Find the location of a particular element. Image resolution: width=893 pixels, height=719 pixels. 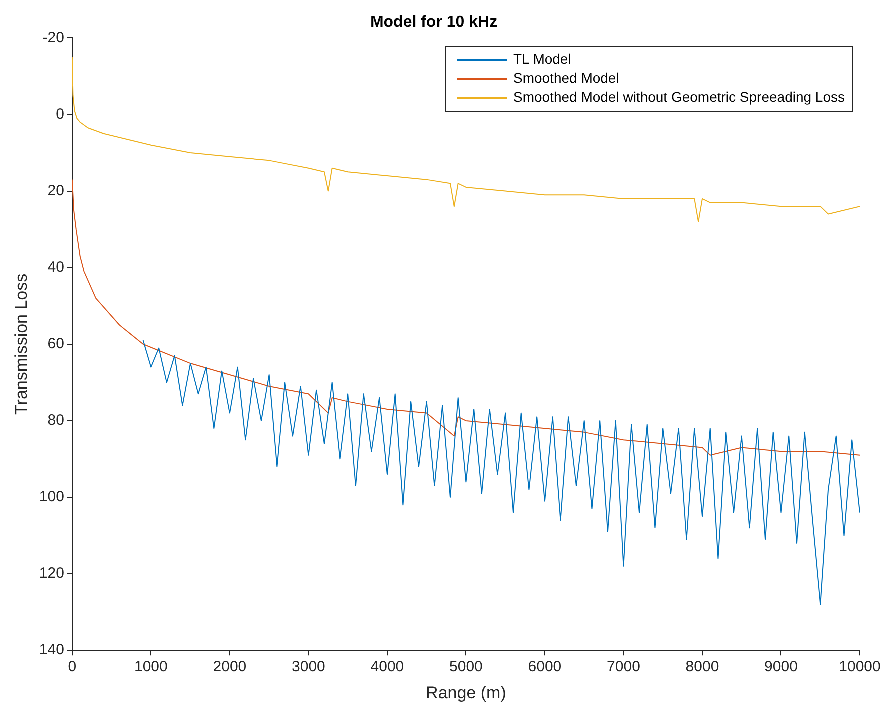

x-tick-label: 2000 is located at coordinates (230, 667).